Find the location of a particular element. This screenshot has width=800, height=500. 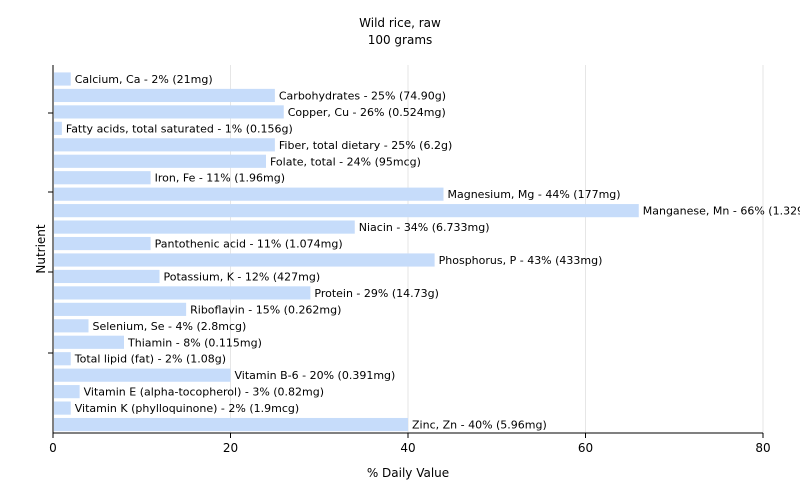

x-tick-label: 60 is located at coordinates (585, 448).